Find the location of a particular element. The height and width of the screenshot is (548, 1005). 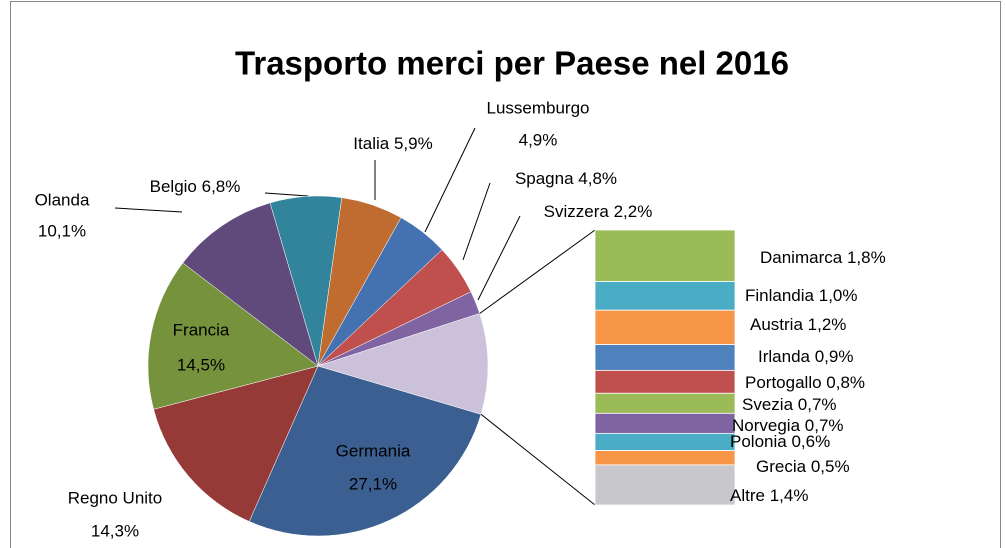

slice-label-name: Lussemburgo is located at coordinates (537, 107).